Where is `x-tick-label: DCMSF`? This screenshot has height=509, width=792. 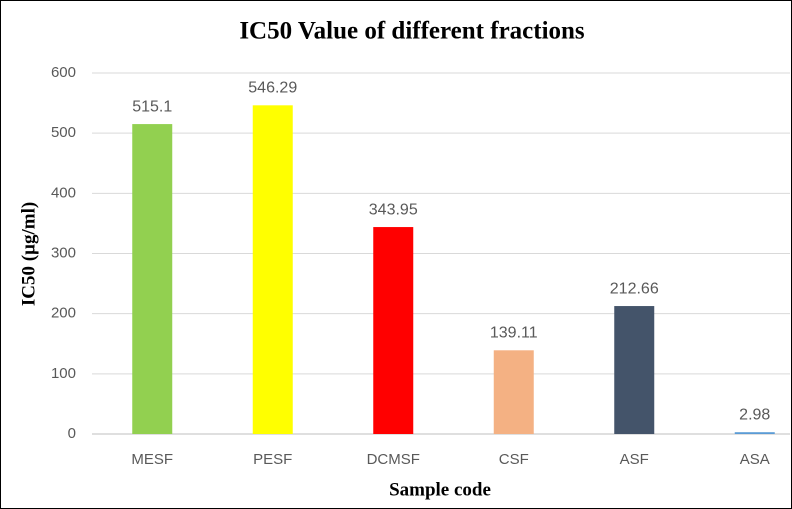 x-tick-label: DCMSF is located at coordinates (393, 459).